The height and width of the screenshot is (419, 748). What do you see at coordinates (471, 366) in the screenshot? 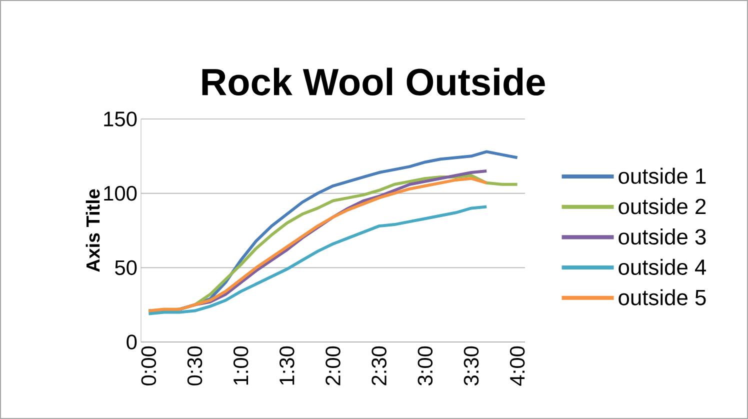
I see `x-tick-label: 3:30` at bounding box center [471, 366].